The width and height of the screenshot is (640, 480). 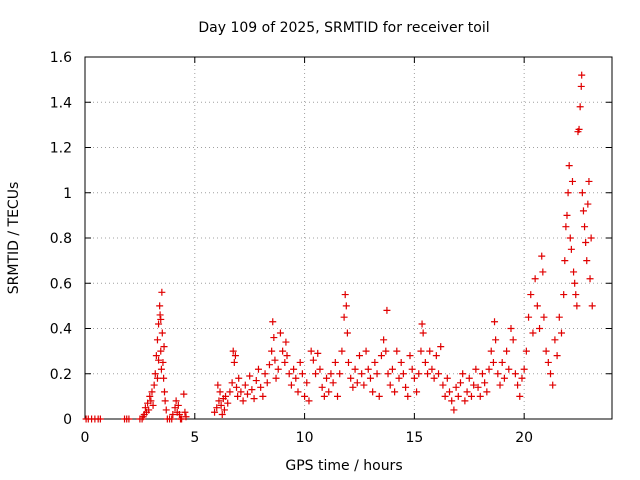 What do you see at coordinates (67, 194) in the screenshot?
I see `y-tick-label: 1` at bounding box center [67, 194].